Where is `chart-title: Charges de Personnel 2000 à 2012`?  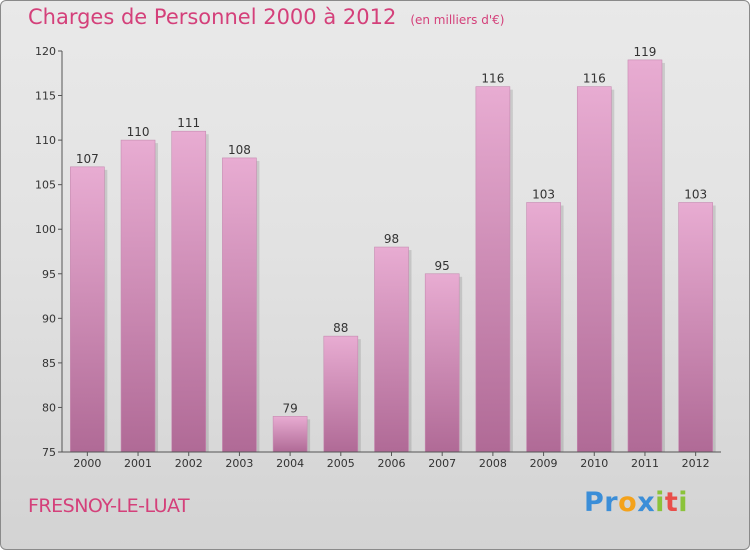
chart-title: Charges de Personnel 2000 à 2012 is located at coordinates (212, 17).